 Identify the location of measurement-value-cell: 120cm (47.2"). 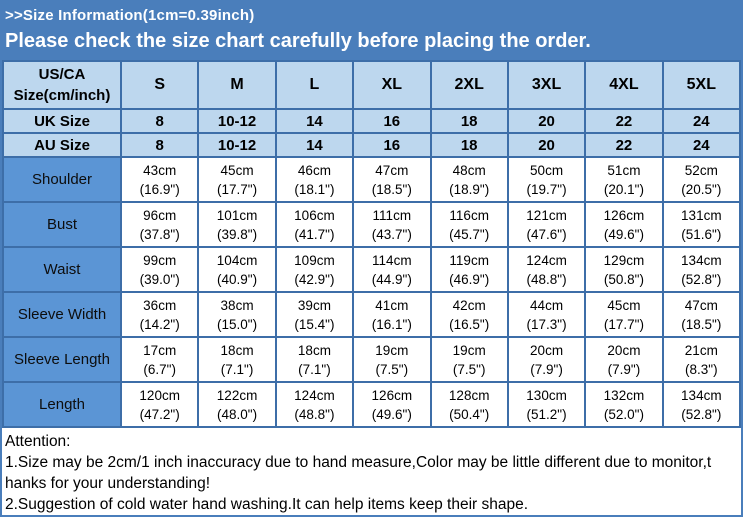
(159, 404).